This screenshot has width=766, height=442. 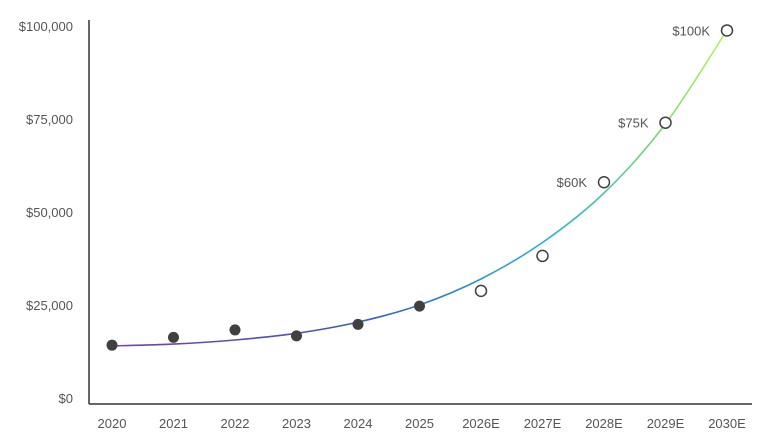 What do you see at coordinates (49, 119) in the screenshot?
I see `y-tick-label: $75,000` at bounding box center [49, 119].